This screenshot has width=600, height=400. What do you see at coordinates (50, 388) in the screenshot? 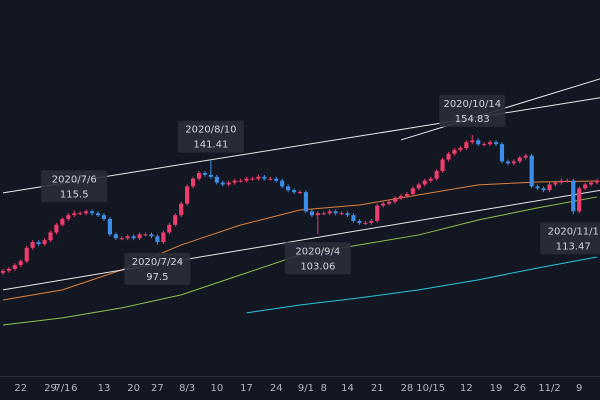
I see `x-tick-label: 29` at bounding box center [50, 388].